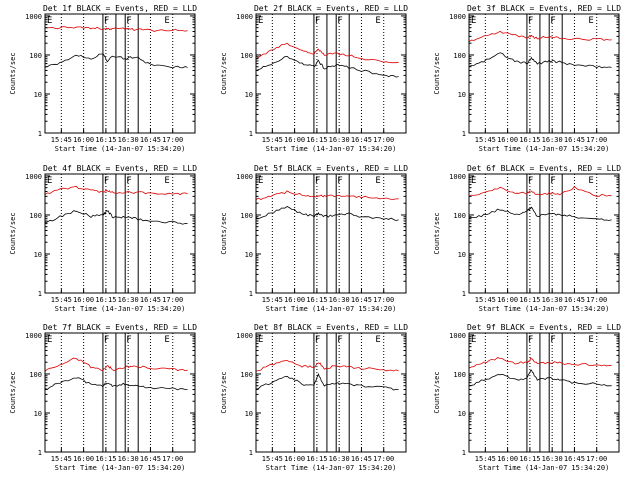 This screenshot has height=480, width=640. I want to click on panel-title: Det 3f BLACK = Events, RED = LLD, so click(544, 8).